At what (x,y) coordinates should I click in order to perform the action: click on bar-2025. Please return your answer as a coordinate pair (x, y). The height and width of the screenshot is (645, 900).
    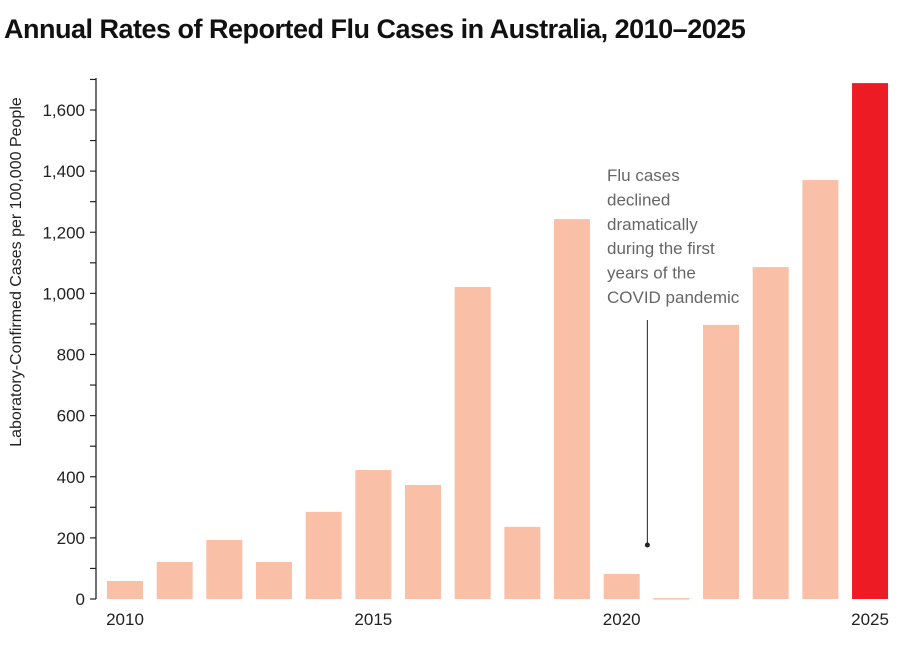
    Looking at the image, I should click on (870, 341).